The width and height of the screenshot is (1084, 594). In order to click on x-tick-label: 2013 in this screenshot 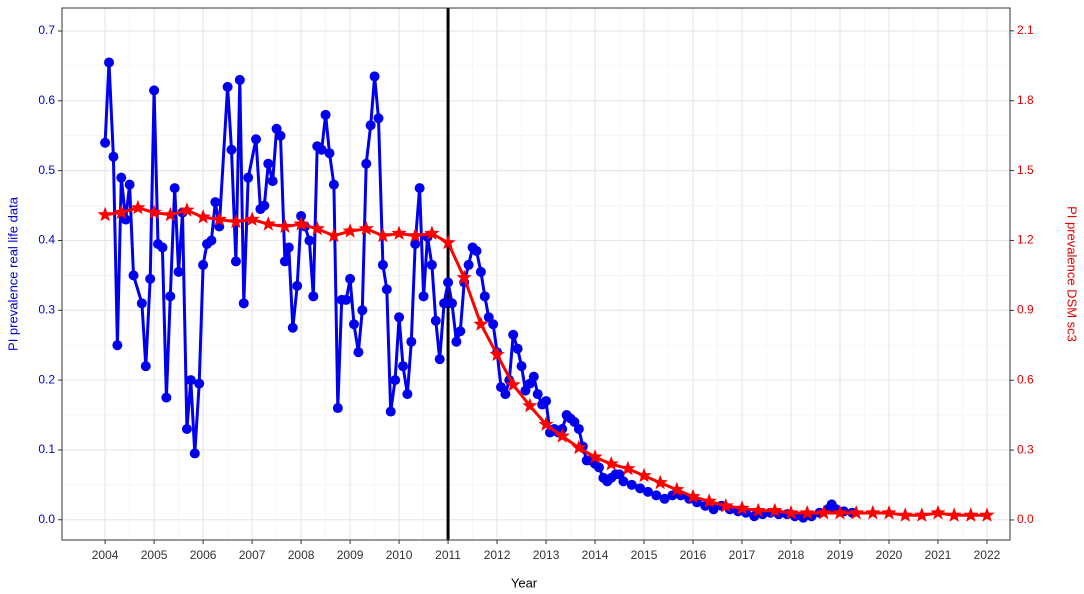, I will do `click(546, 555)`.